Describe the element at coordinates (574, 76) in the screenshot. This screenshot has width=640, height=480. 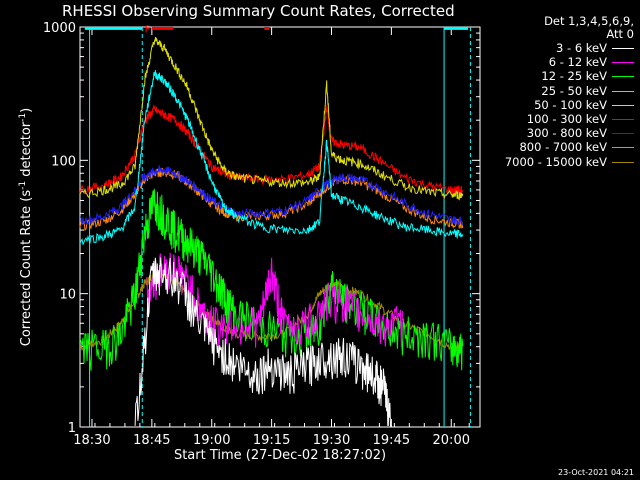
I see `legend-label: 12 - 25 keV` at that location.